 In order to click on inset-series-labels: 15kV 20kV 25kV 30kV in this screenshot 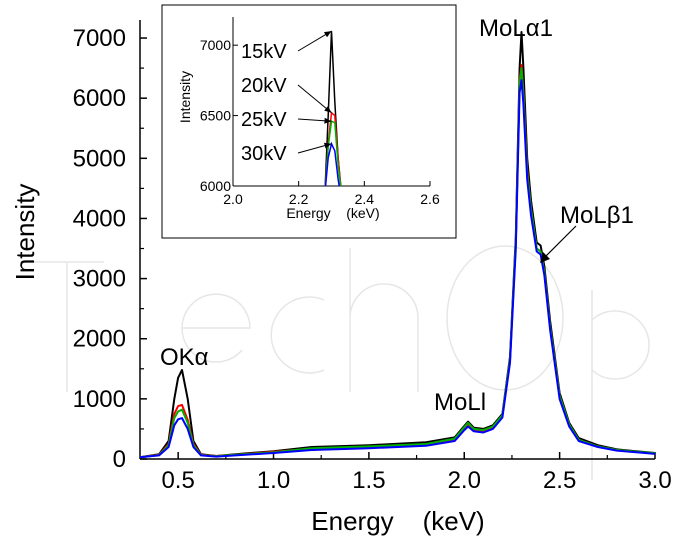, I will do `click(286, 97)`.